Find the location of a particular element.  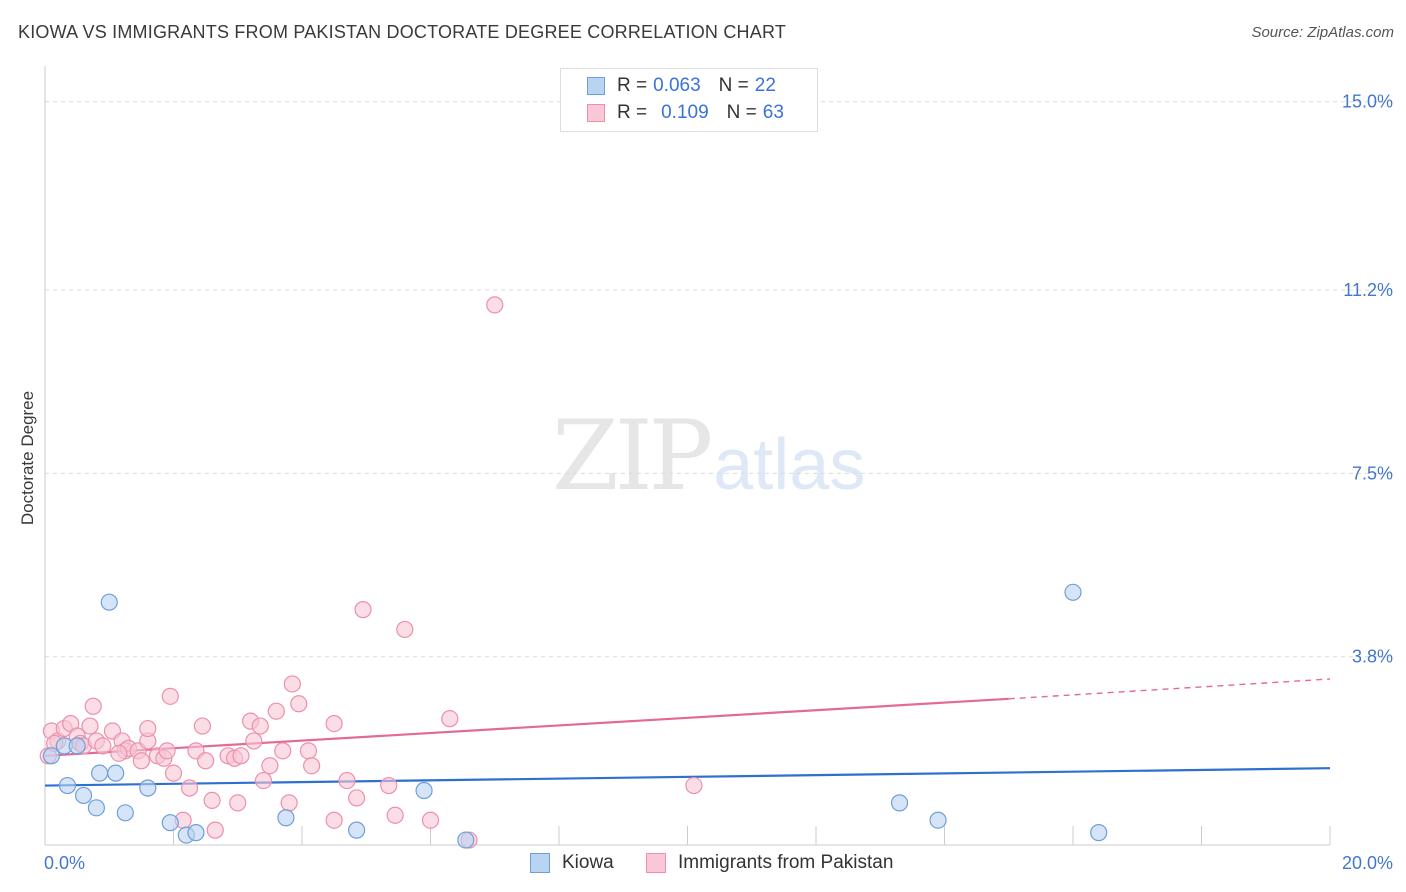

pakistan-trend-extension is located at coordinates (1169, 689).